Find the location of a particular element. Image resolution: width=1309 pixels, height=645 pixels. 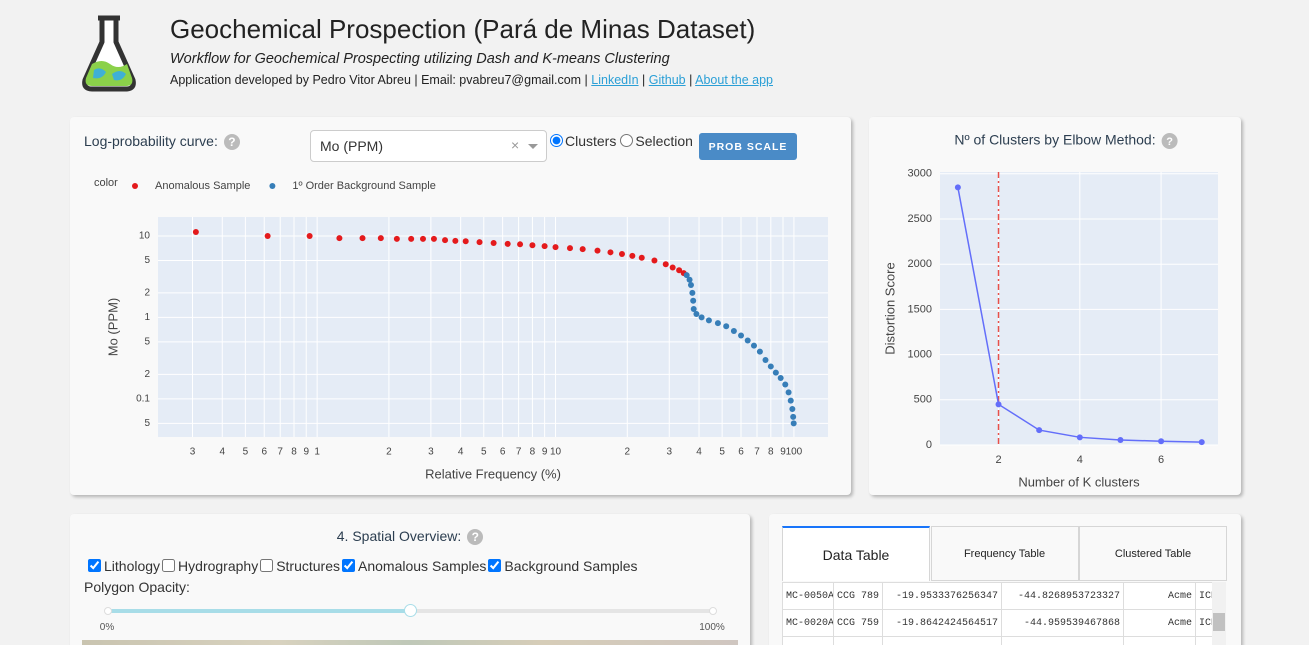

slider-dot is located at coordinates (108, 611).